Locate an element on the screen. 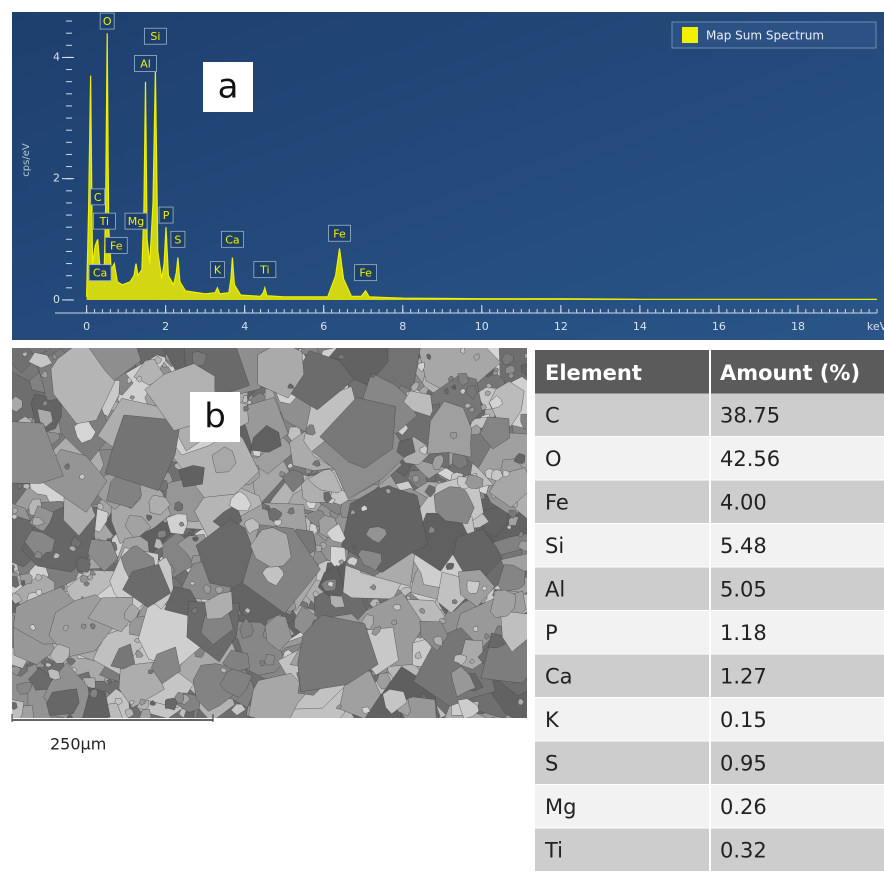 The image size is (884, 876). table-cell: Ca is located at coordinates (559, 676).